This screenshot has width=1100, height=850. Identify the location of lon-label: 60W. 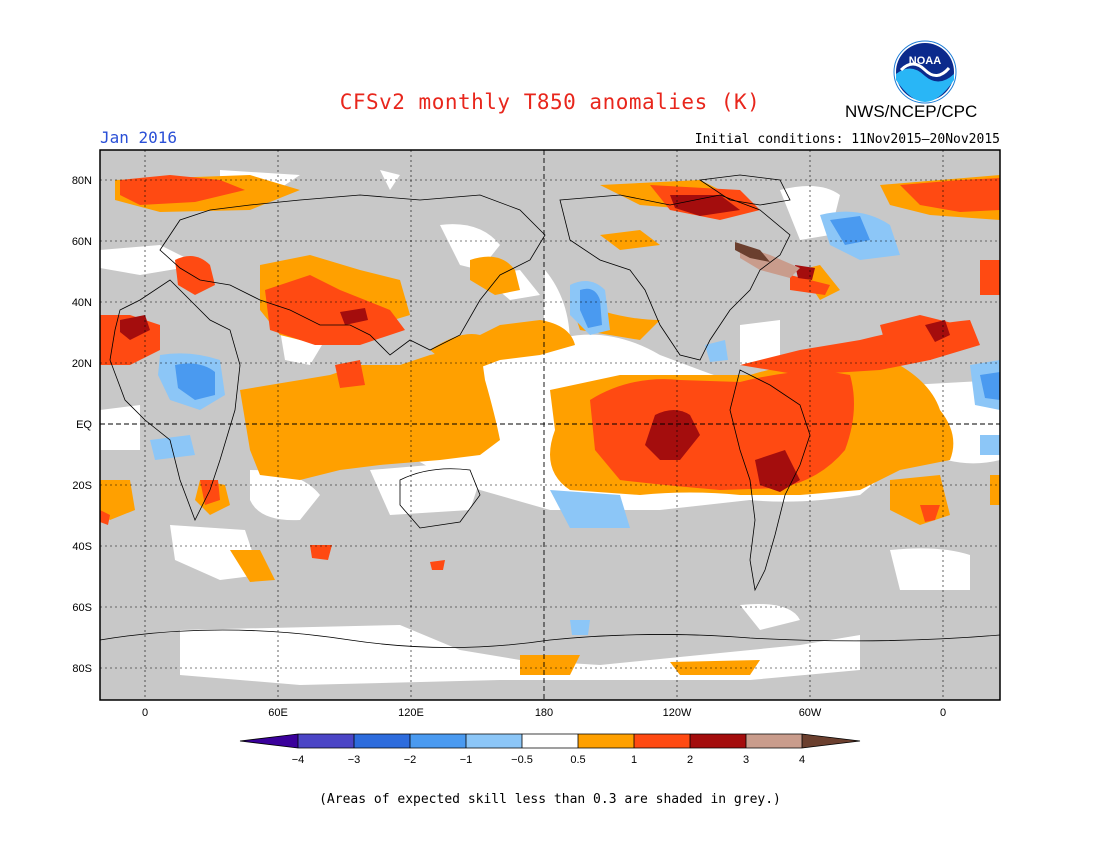
(810, 713).